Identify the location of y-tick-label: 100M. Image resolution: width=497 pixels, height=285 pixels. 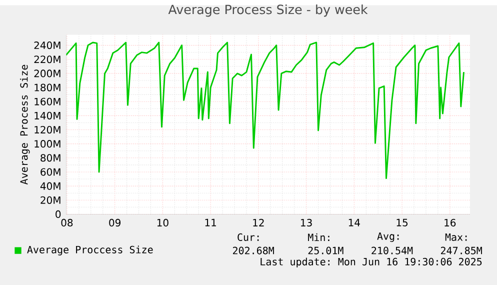
(47, 144).